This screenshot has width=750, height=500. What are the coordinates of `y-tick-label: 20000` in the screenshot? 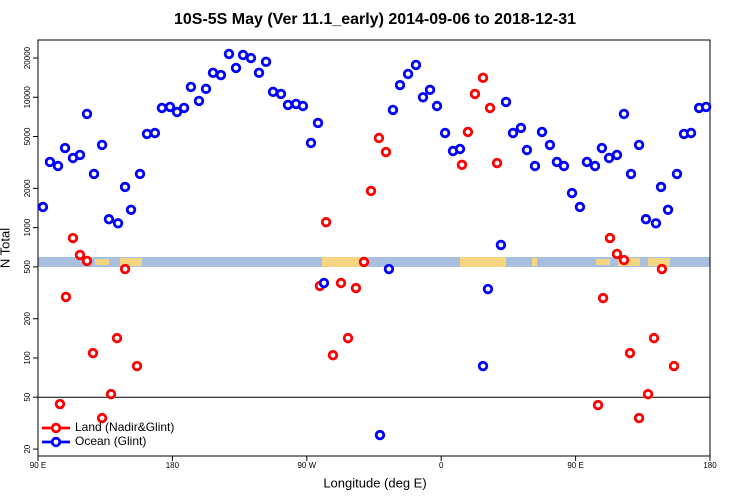 It's located at (27, 57).